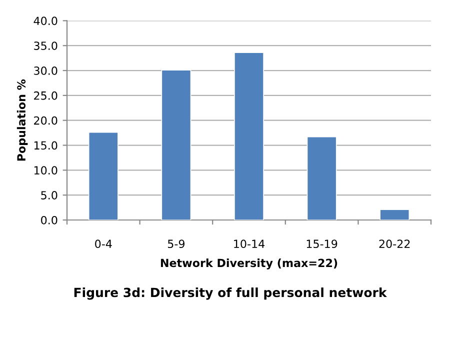 The width and height of the screenshot is (460, 339). What do you see at coordinates (46, 120) in the screenshot?
I see `y-tick-label: 20.0` at bounding box center [46, 120].